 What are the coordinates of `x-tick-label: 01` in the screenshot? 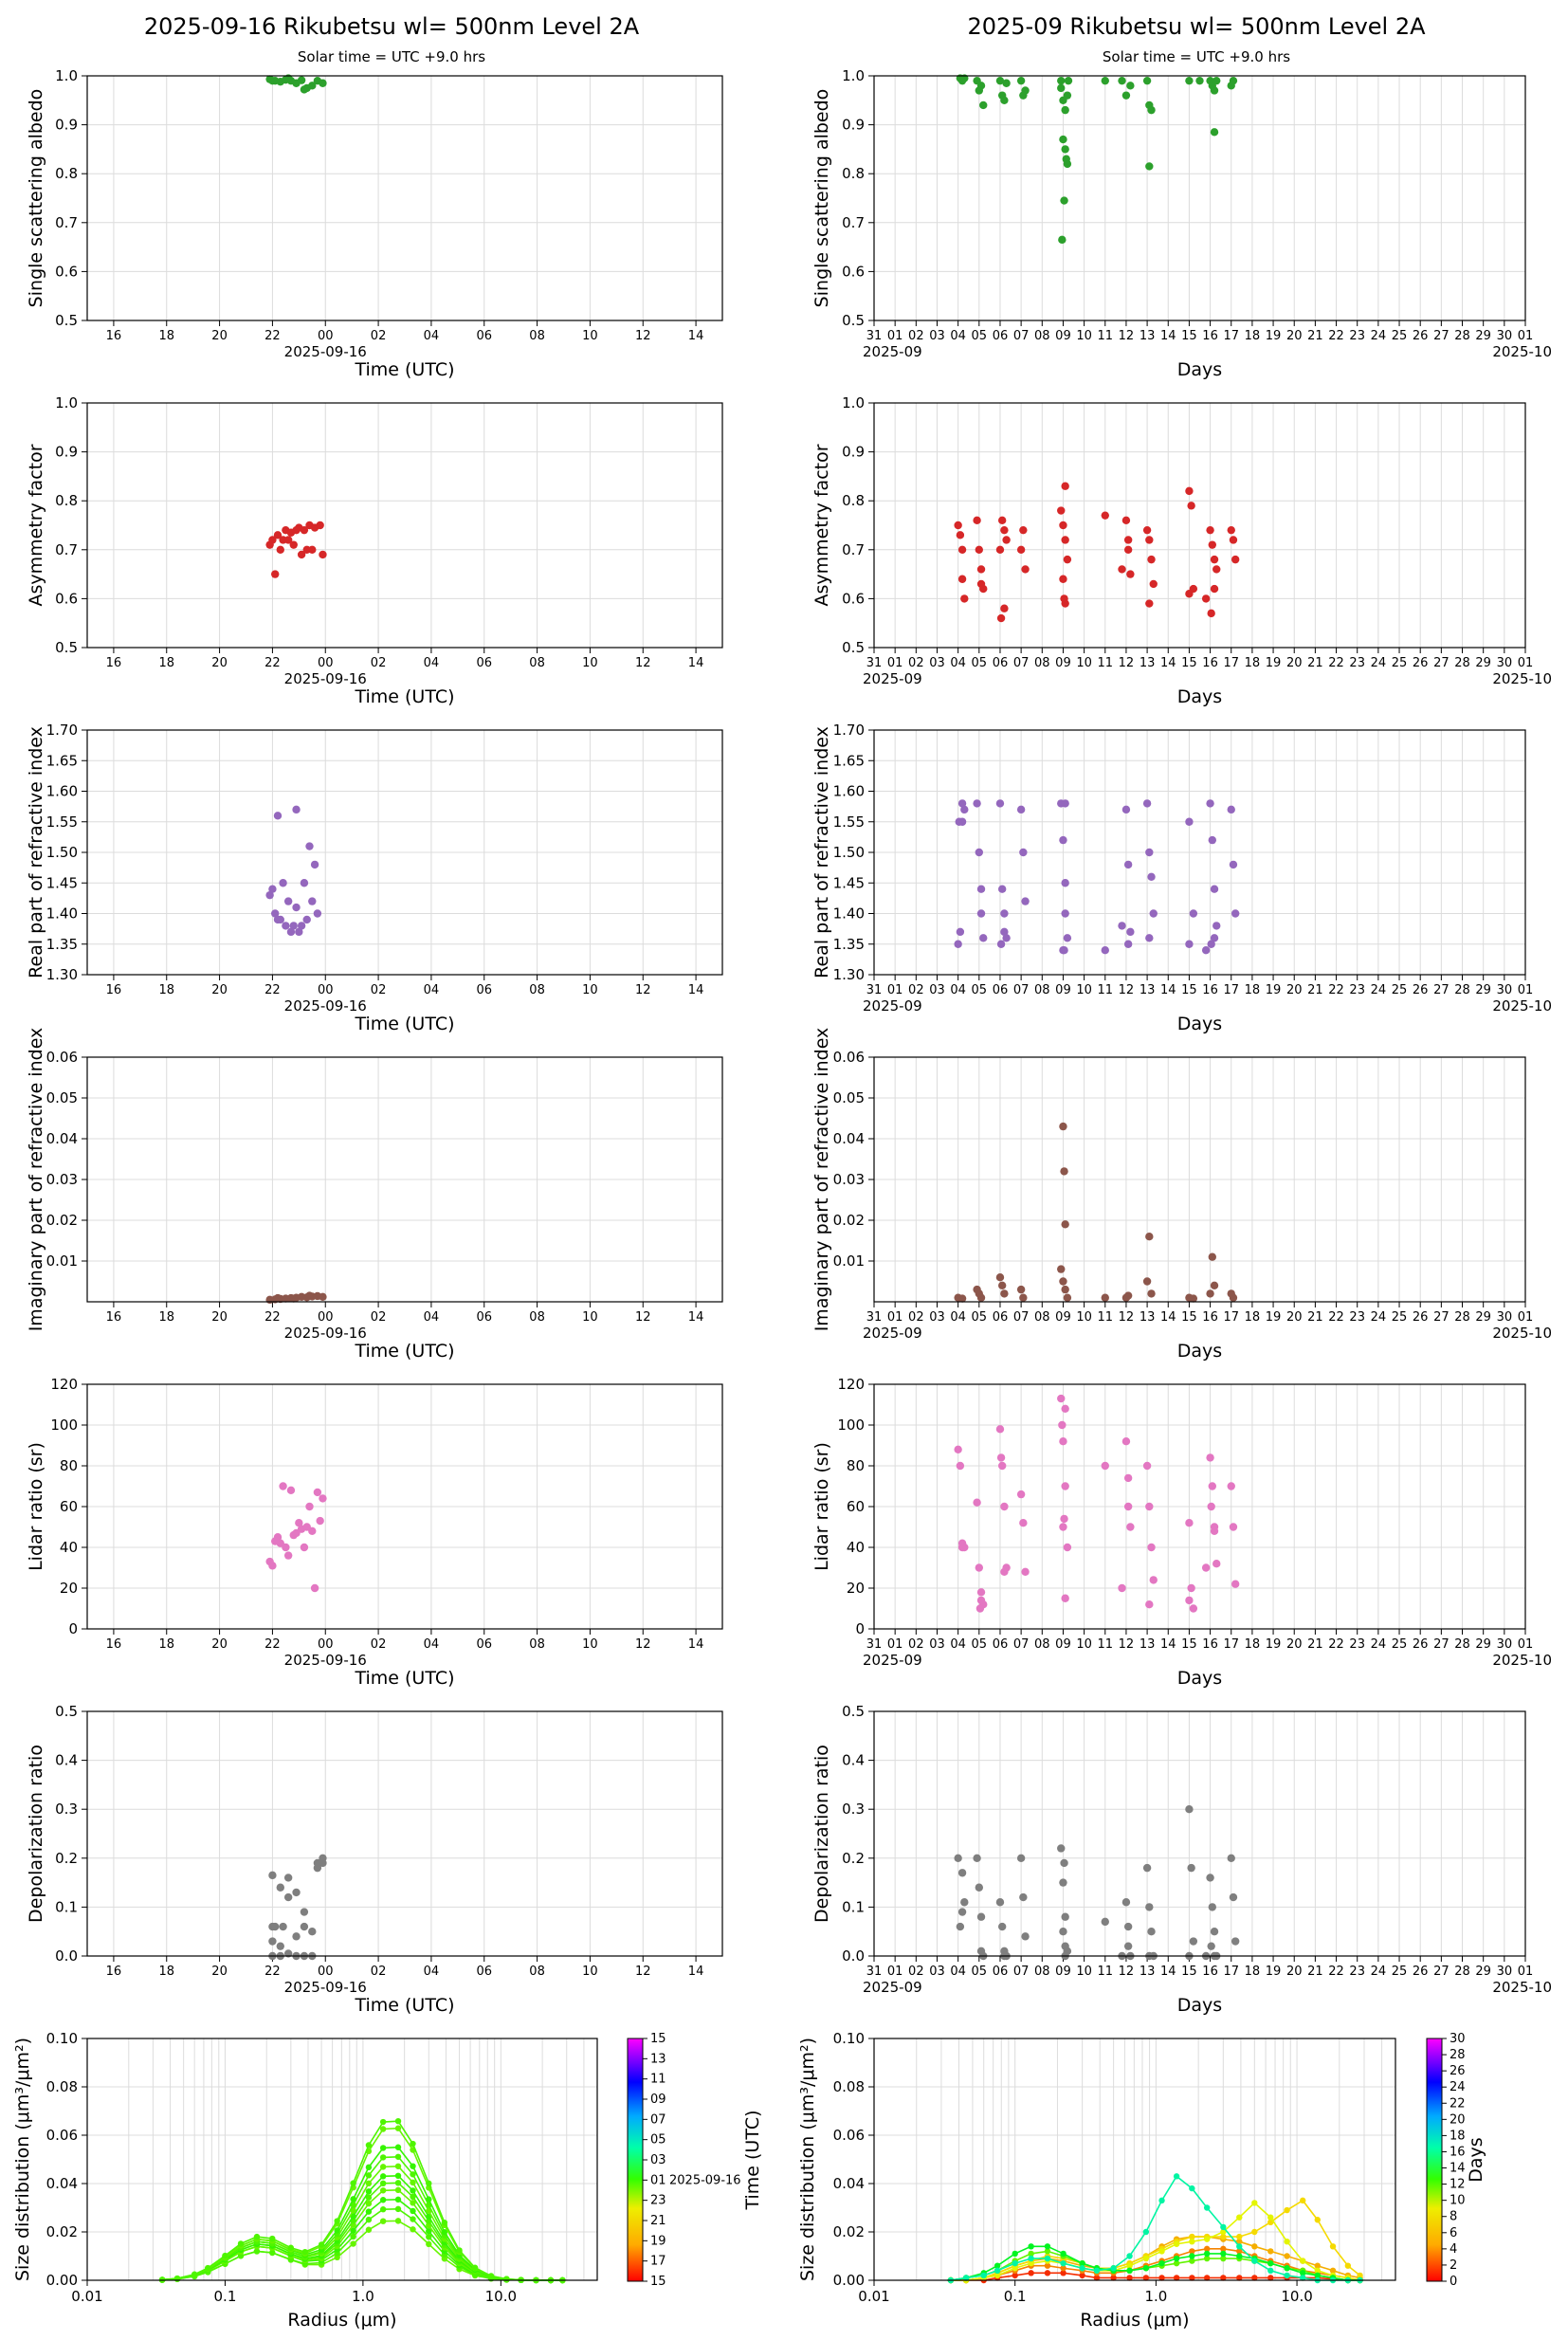 It's located at (895, 1972).